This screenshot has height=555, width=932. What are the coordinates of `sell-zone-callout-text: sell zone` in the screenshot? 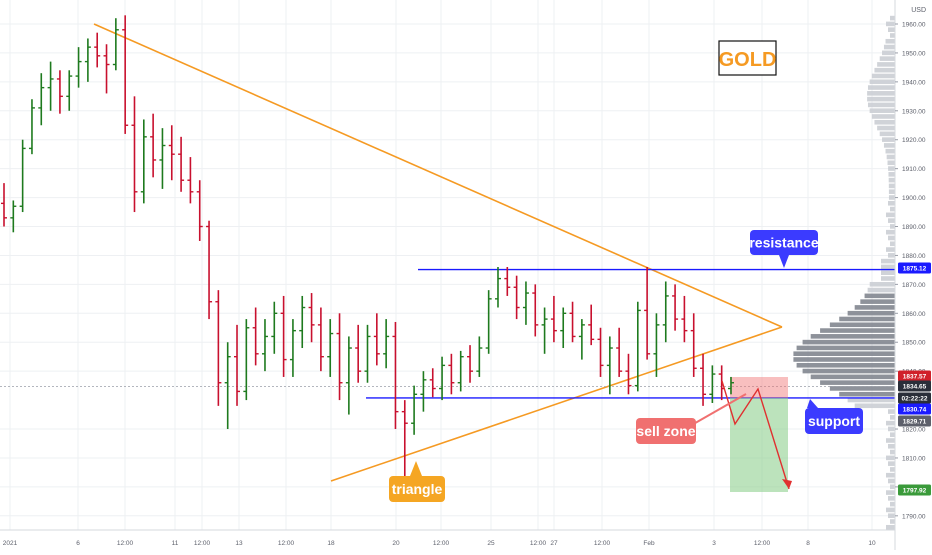 It's located at (665, 431).